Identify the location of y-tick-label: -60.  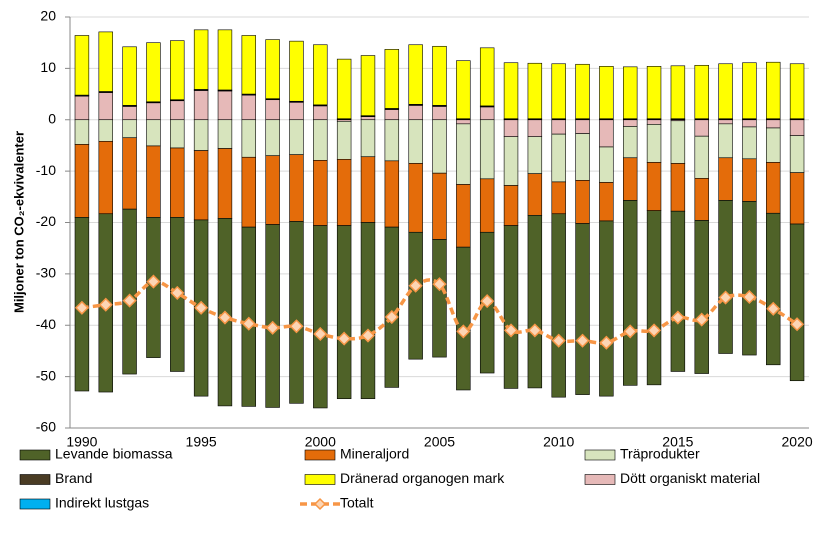
(46, 427).